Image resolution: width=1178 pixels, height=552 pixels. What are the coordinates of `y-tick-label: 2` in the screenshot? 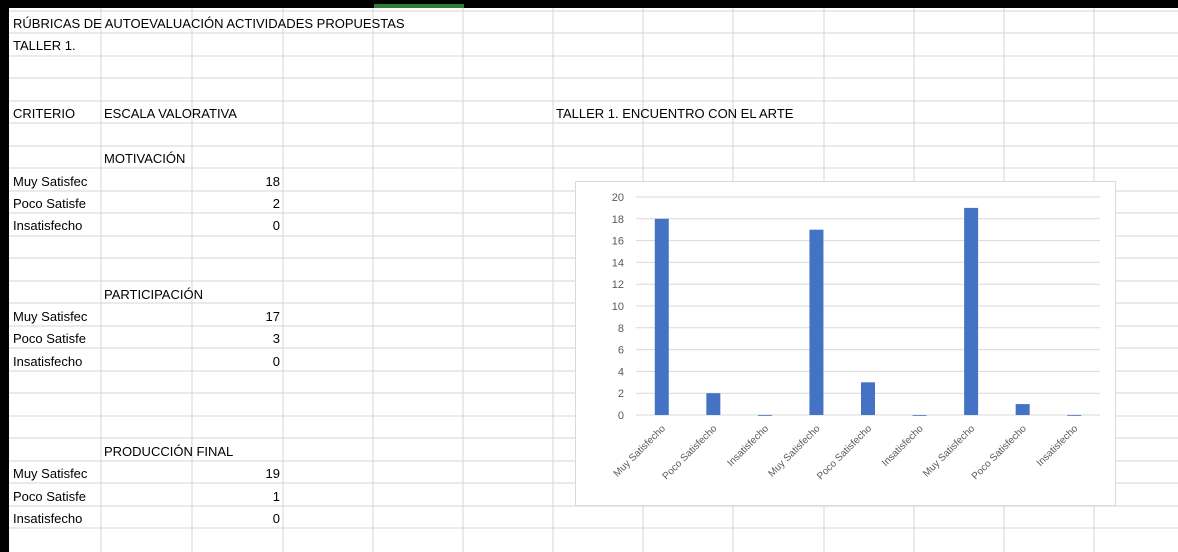 It's located at (621, 394).